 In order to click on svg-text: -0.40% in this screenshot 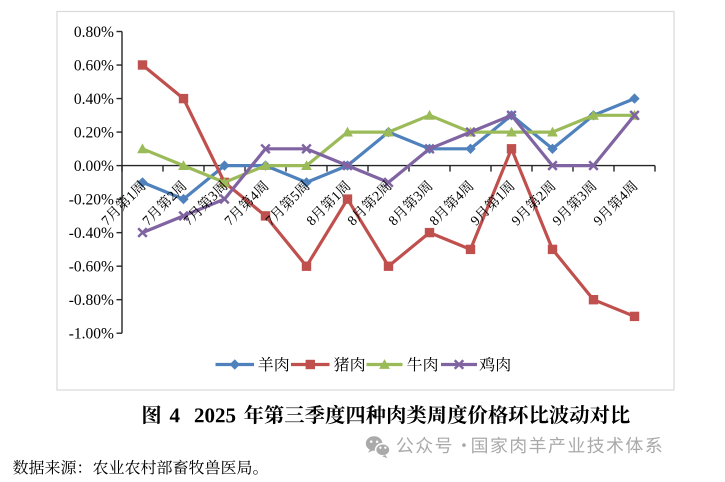, I will do `click(91, 233)`.